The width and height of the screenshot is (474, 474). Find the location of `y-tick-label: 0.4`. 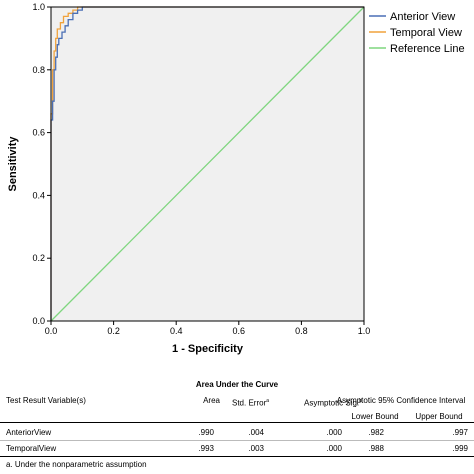

y-tick-label: 0.4 is located at coordinates (38, 195).